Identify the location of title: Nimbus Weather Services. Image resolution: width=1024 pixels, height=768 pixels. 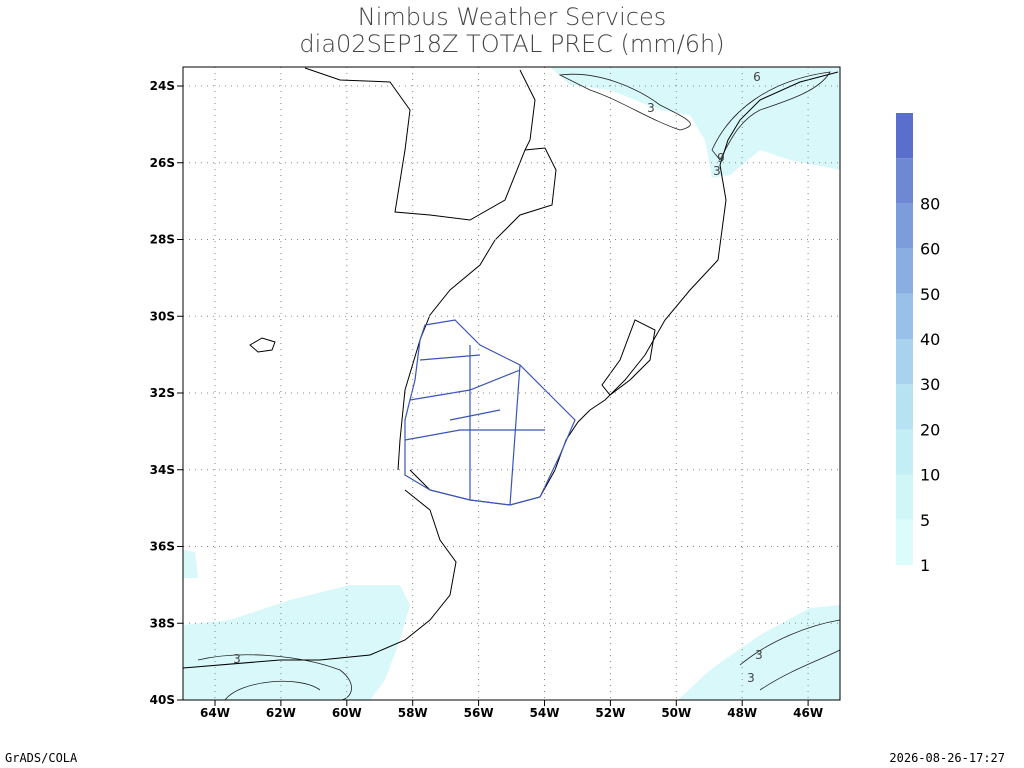
(512, 17).